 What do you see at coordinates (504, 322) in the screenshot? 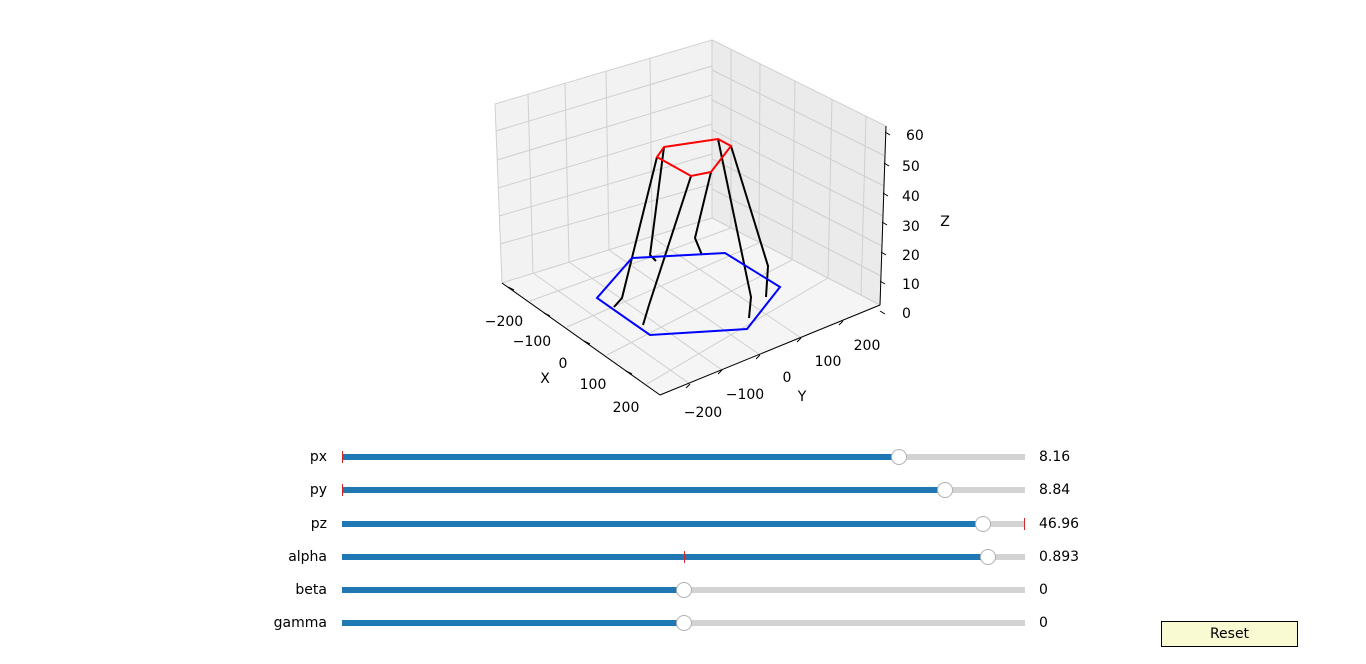
I see `x-tick-label: −200` at bounding box center [504, 322].